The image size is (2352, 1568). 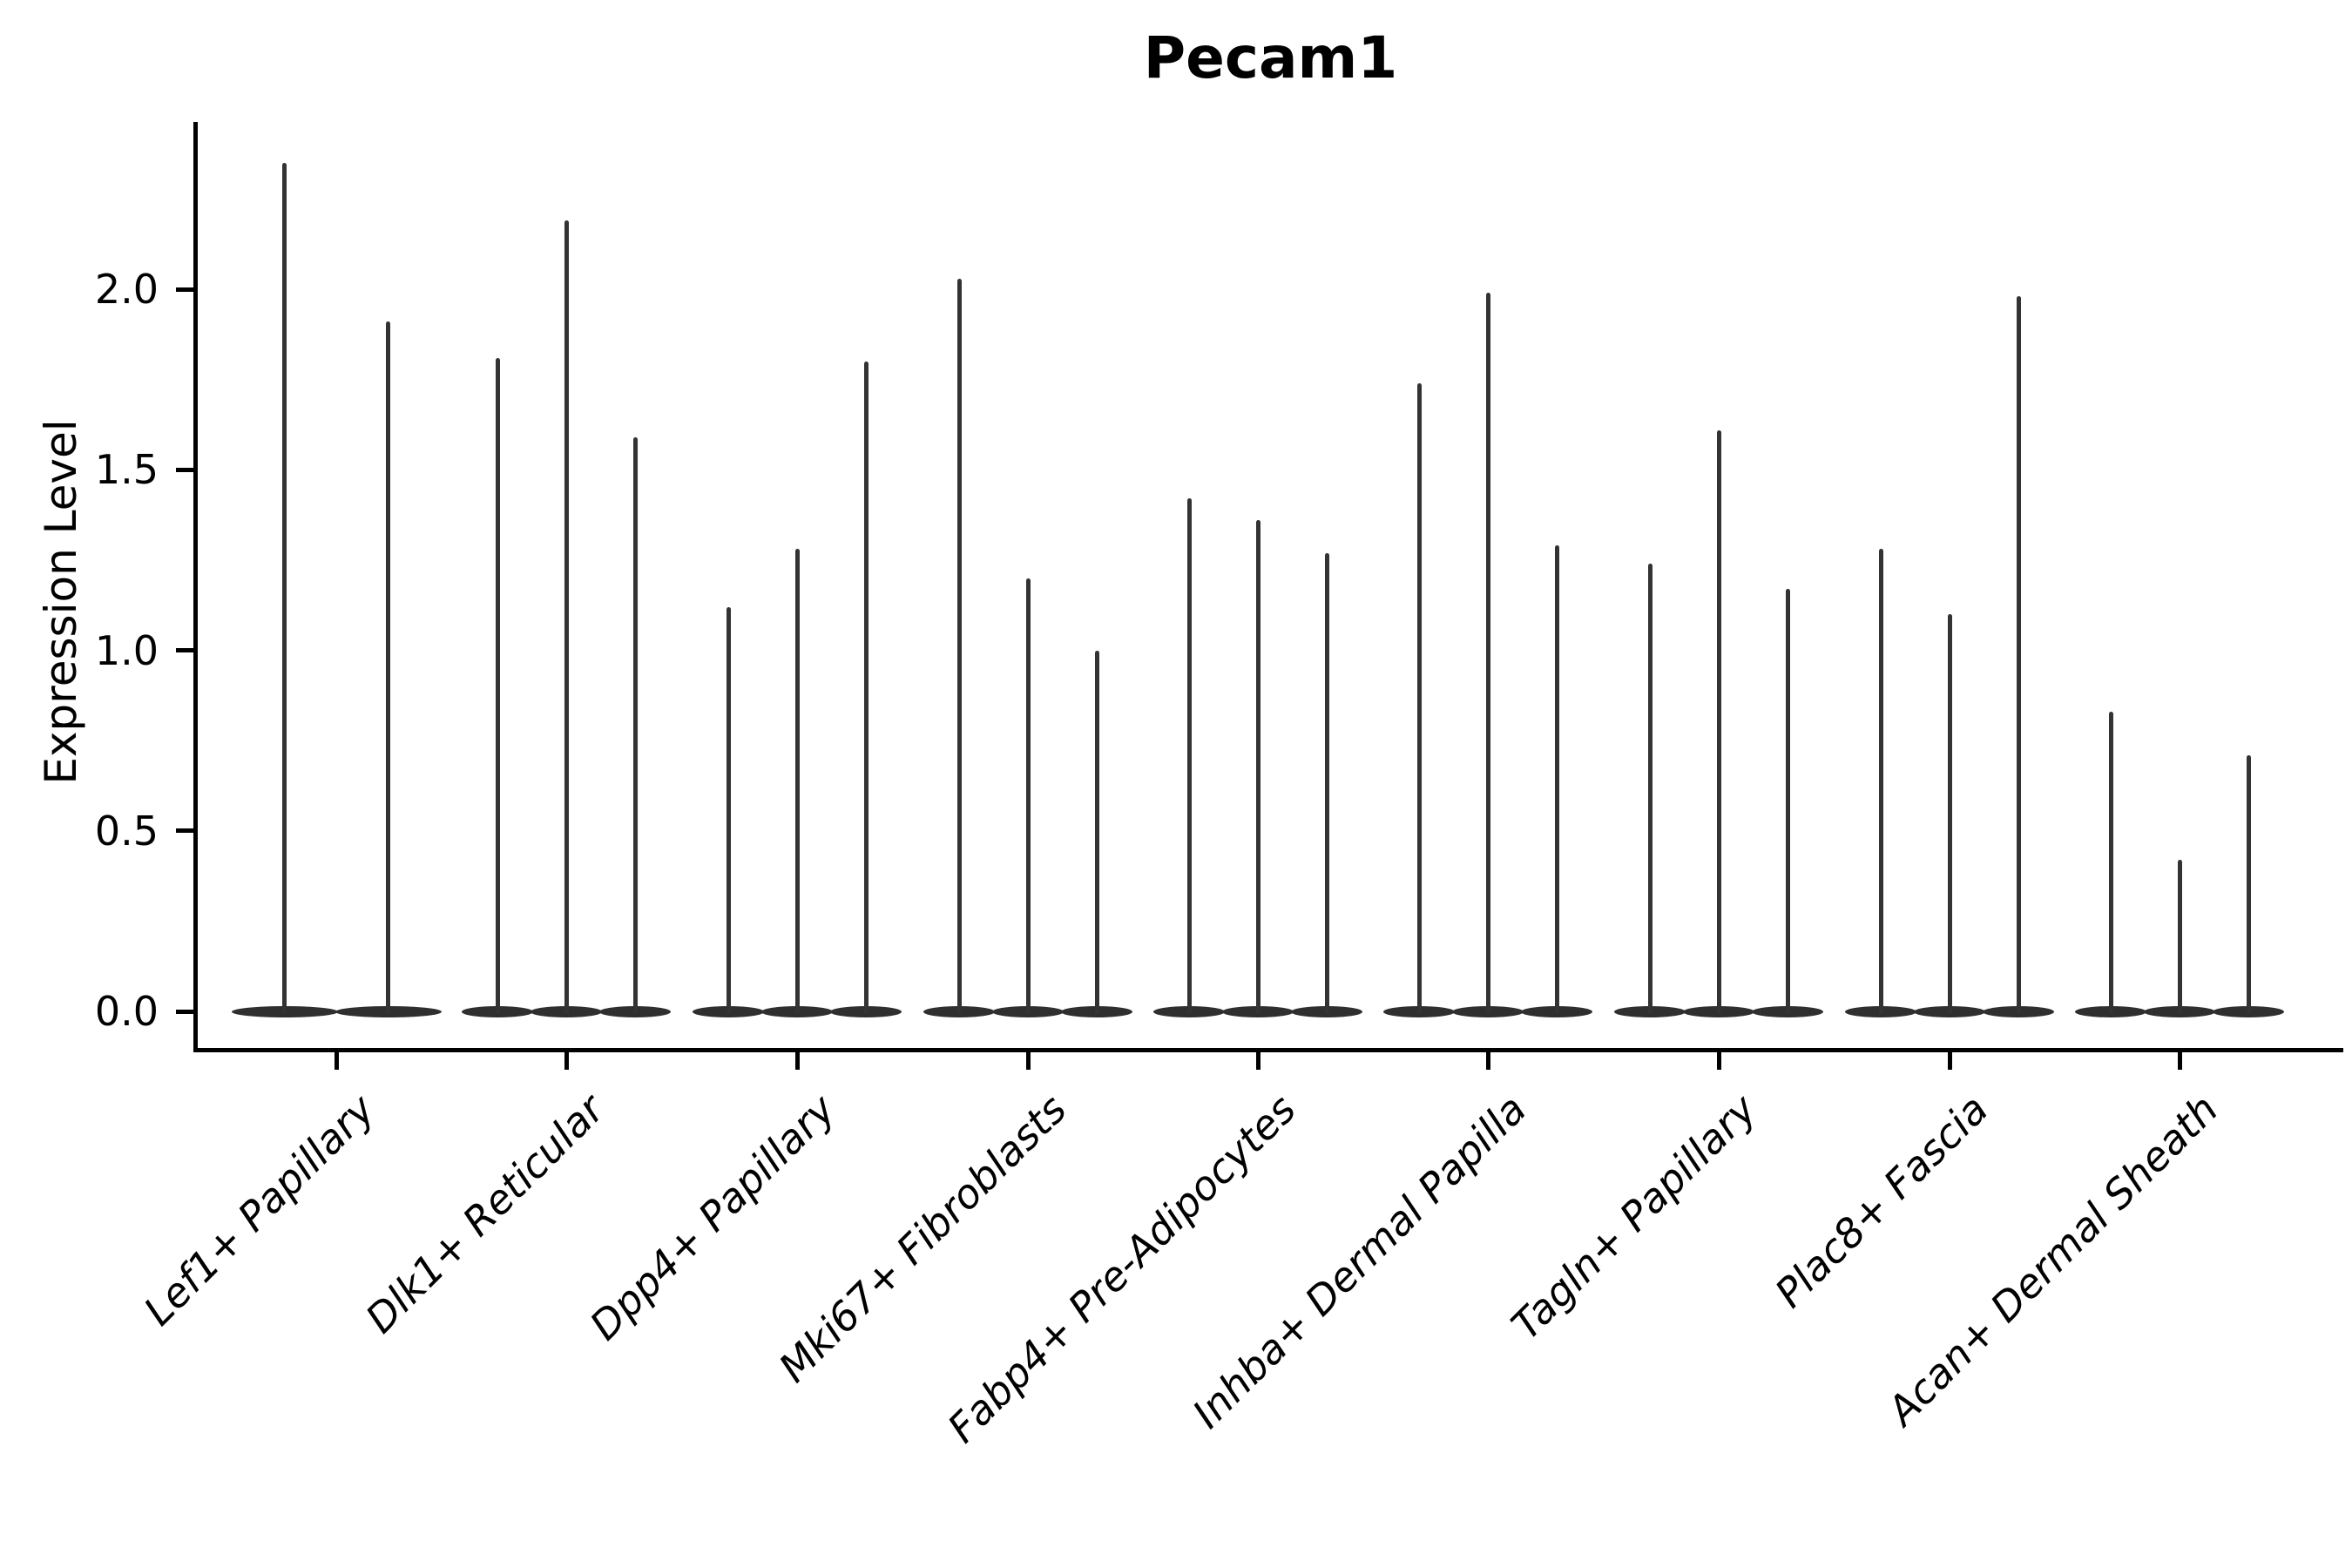 What do you see at coordinates (1881, 1201) in the screenshot?
I see `x-tick-label: Plac8+ Fascia` at bounding box center [1881, 1201].